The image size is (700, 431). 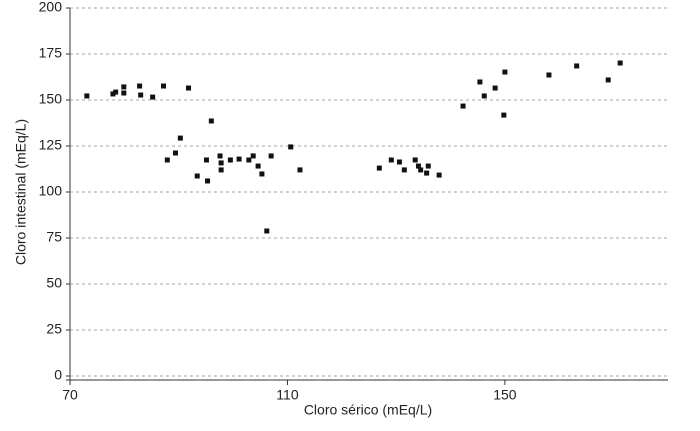 What do you see at coordinates (51, 53) in the screenshot?
I see `y-tick-label: 175` at bounding box center [51, 53].